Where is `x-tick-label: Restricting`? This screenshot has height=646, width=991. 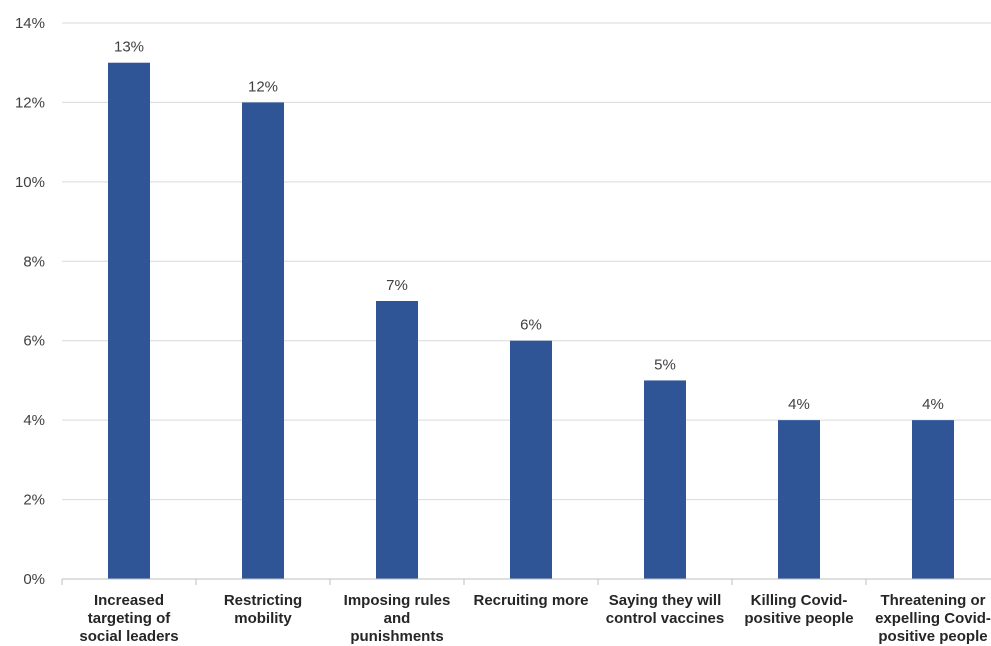 x-tick-label: Restricting is located at coordinates (263, 600).